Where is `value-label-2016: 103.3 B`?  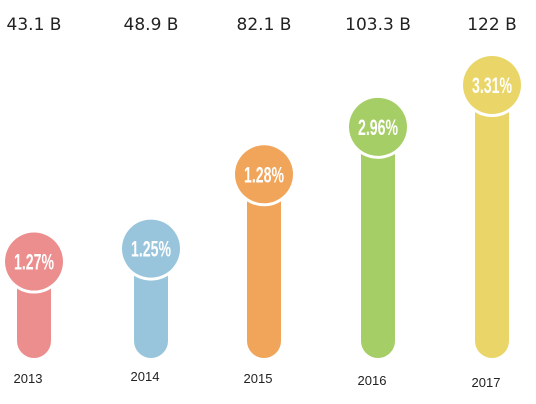 value-label-2016: 103.3 B is located at coordinates (378, 25).